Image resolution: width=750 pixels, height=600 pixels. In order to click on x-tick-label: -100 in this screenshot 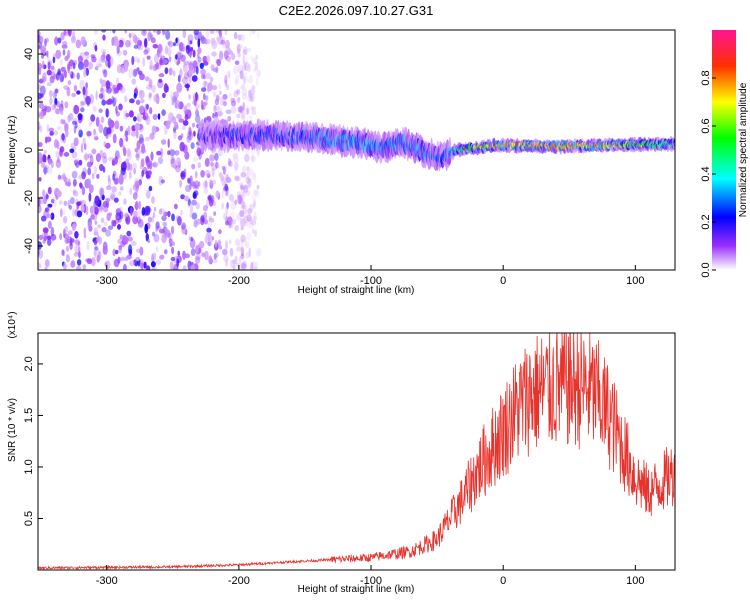, I will do `click(371, 281)`.